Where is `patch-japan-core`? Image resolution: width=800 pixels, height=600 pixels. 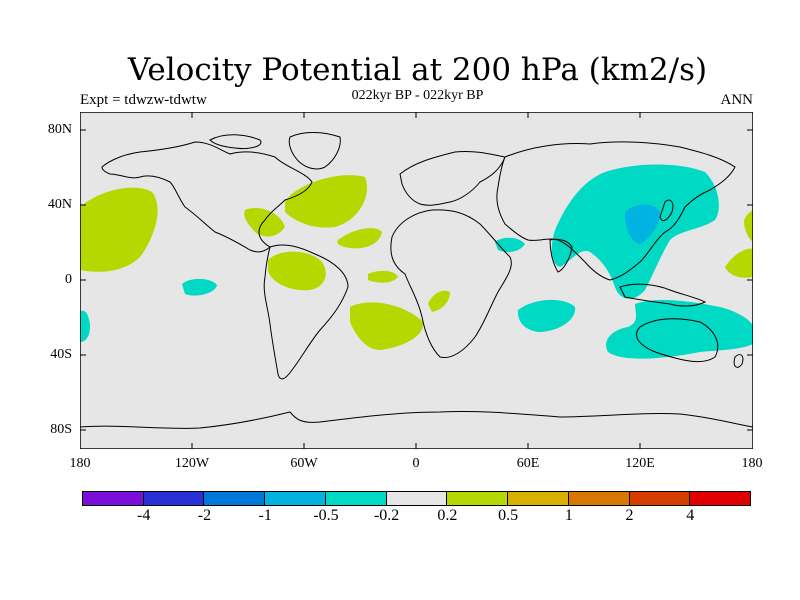
patch-japan-core is located at coordinates (642, 224).